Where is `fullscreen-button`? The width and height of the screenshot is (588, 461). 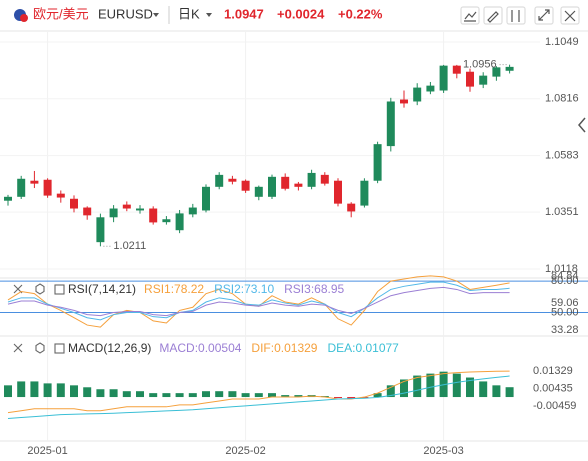
fullscreen-button is located at coordinates (544, 15).